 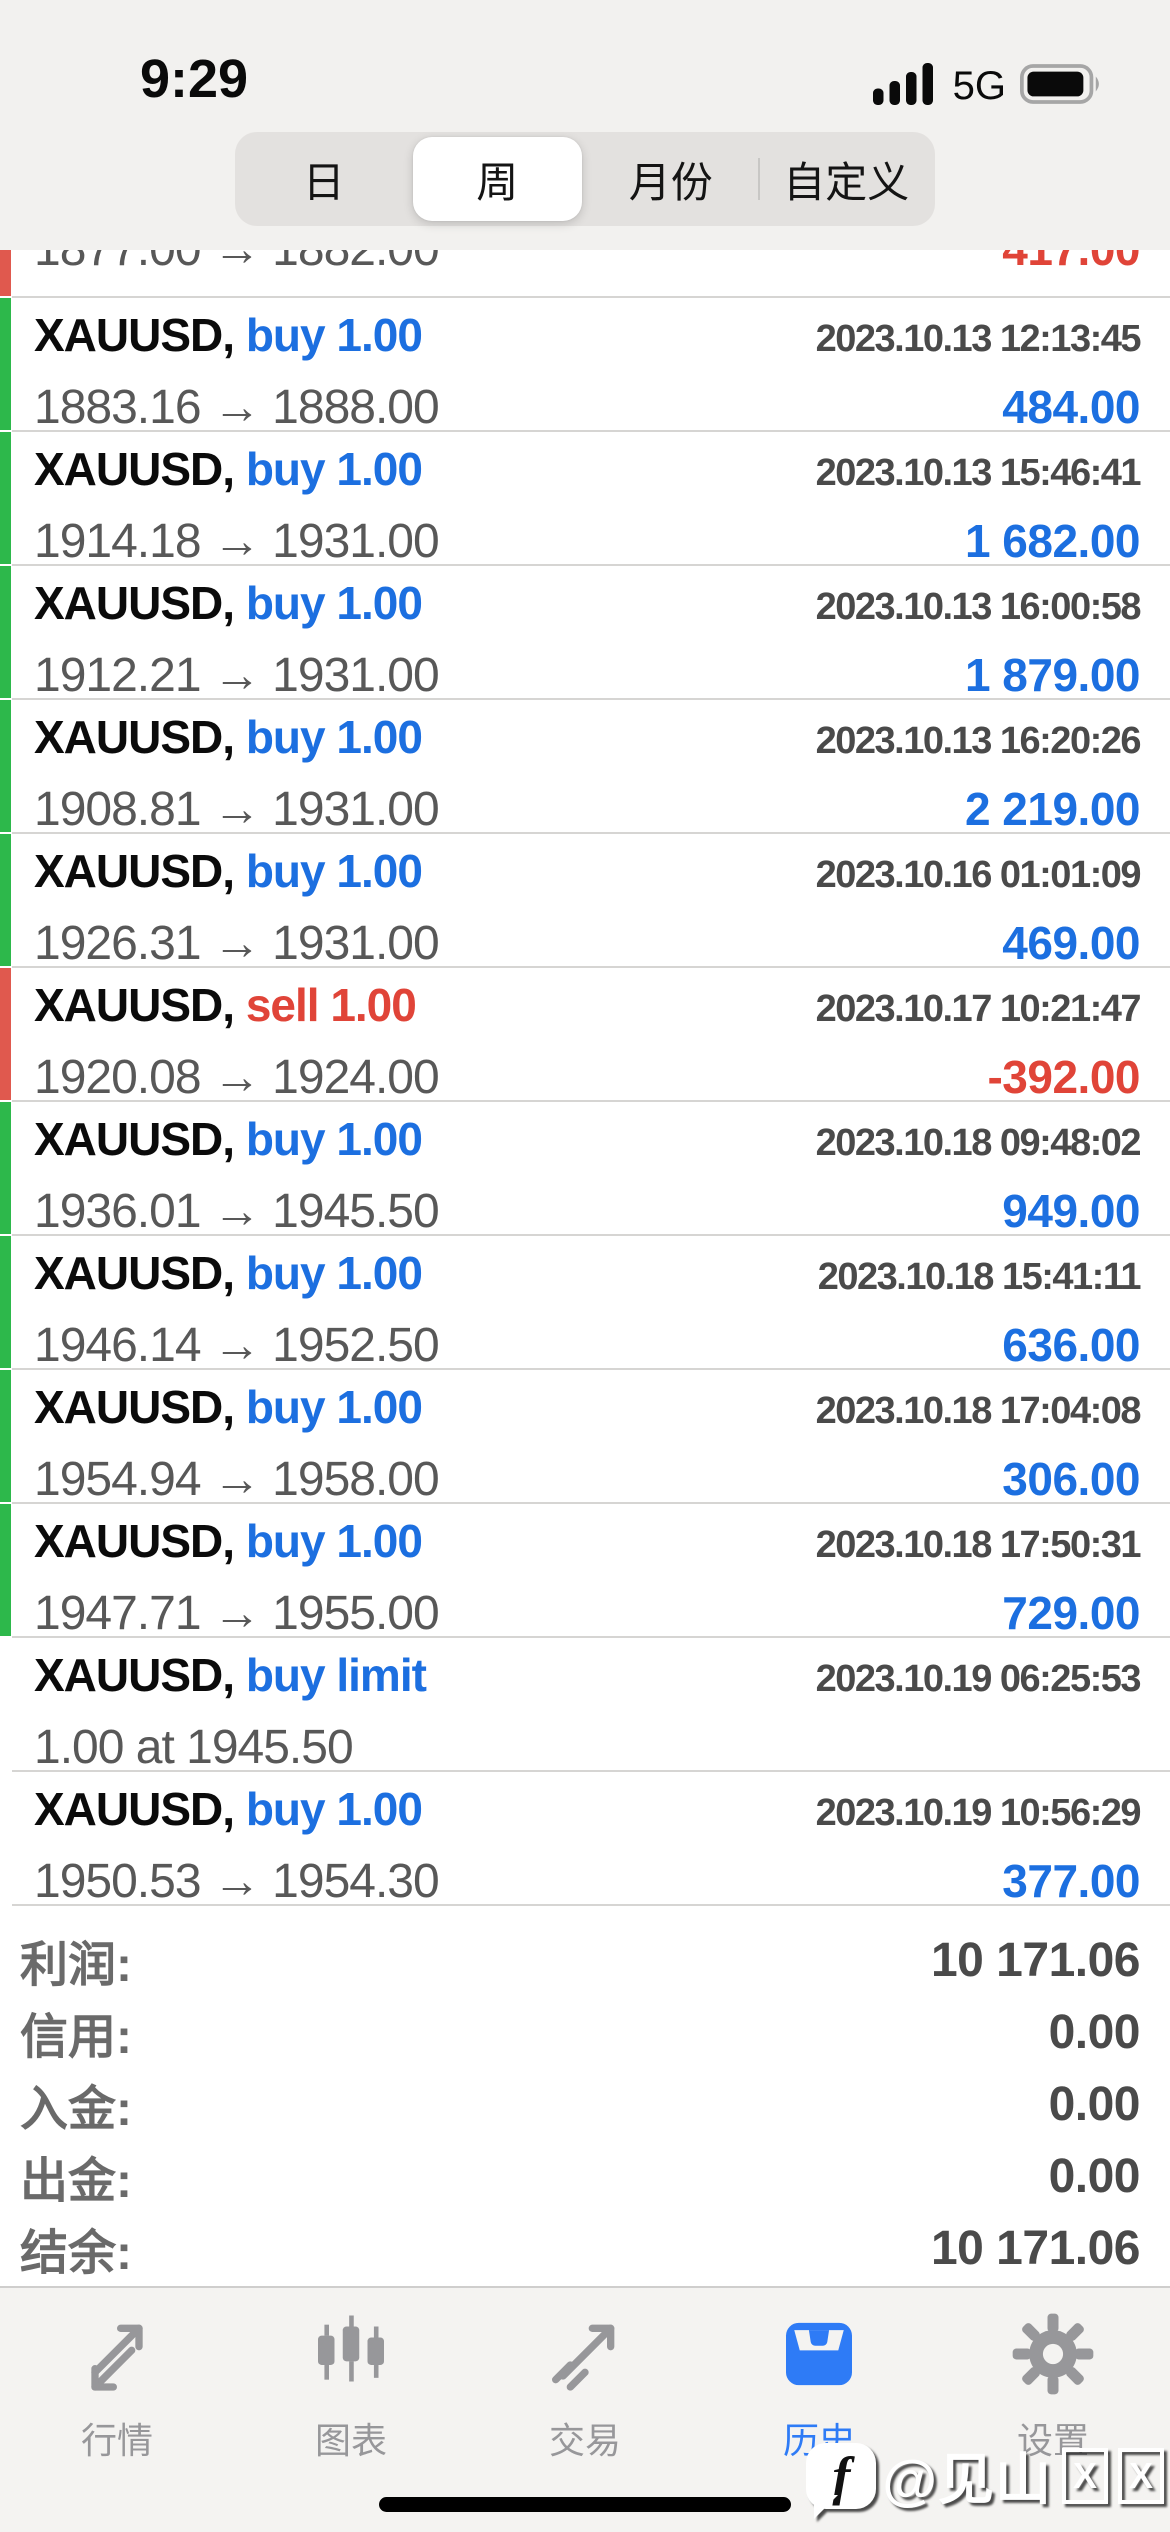 What do you see at coordinates (1071, 1479) in the screenshot?
I see `trade-profit: 306.00` at bounding box center [1071, 1479].